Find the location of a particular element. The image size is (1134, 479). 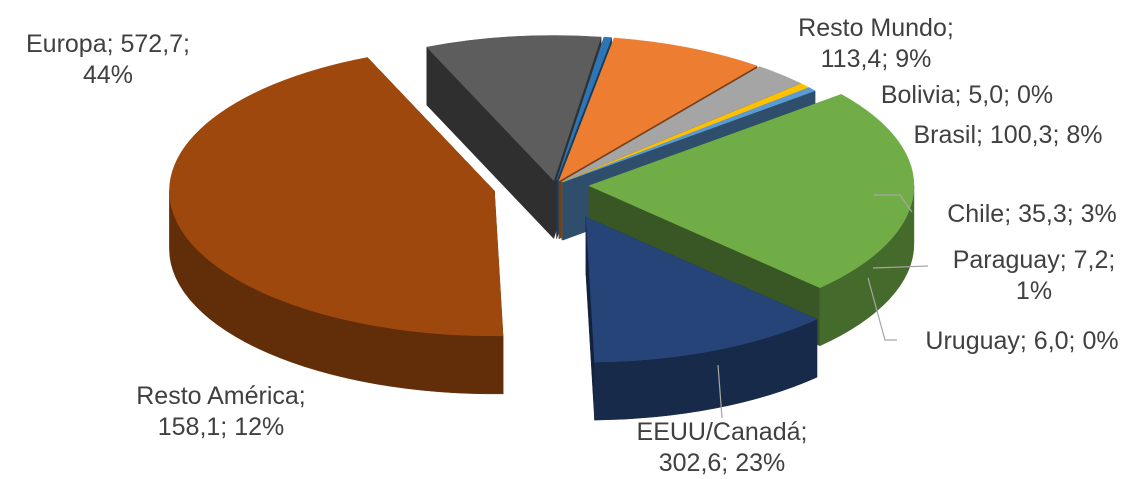

data-label-resto-america-line: 158,1; 12% is located at coordinates (221, 427).